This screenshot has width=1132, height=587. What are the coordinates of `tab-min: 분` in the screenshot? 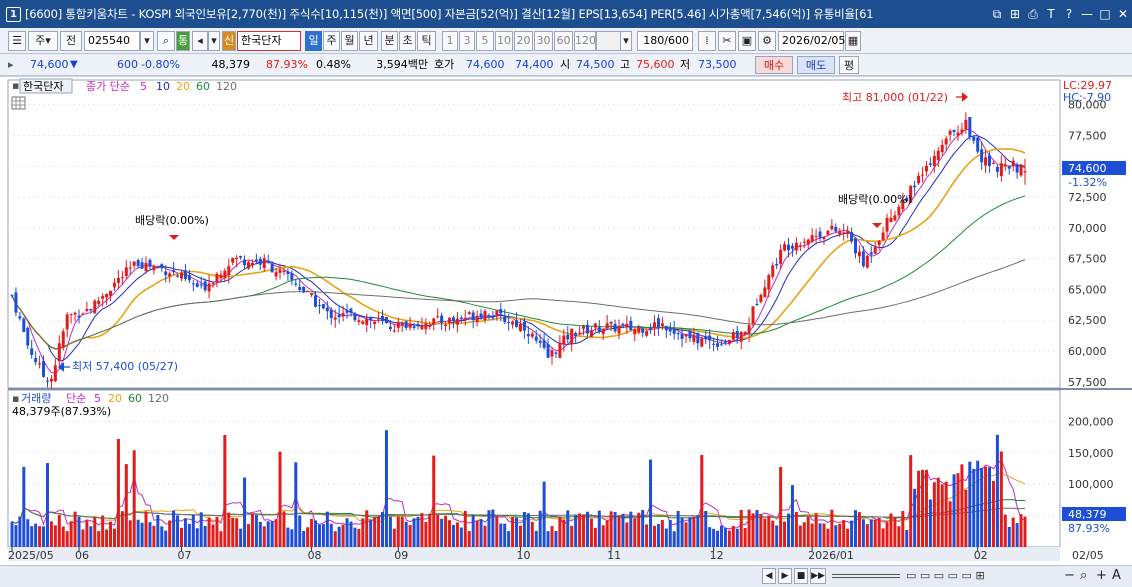 It's located at (389, 41).